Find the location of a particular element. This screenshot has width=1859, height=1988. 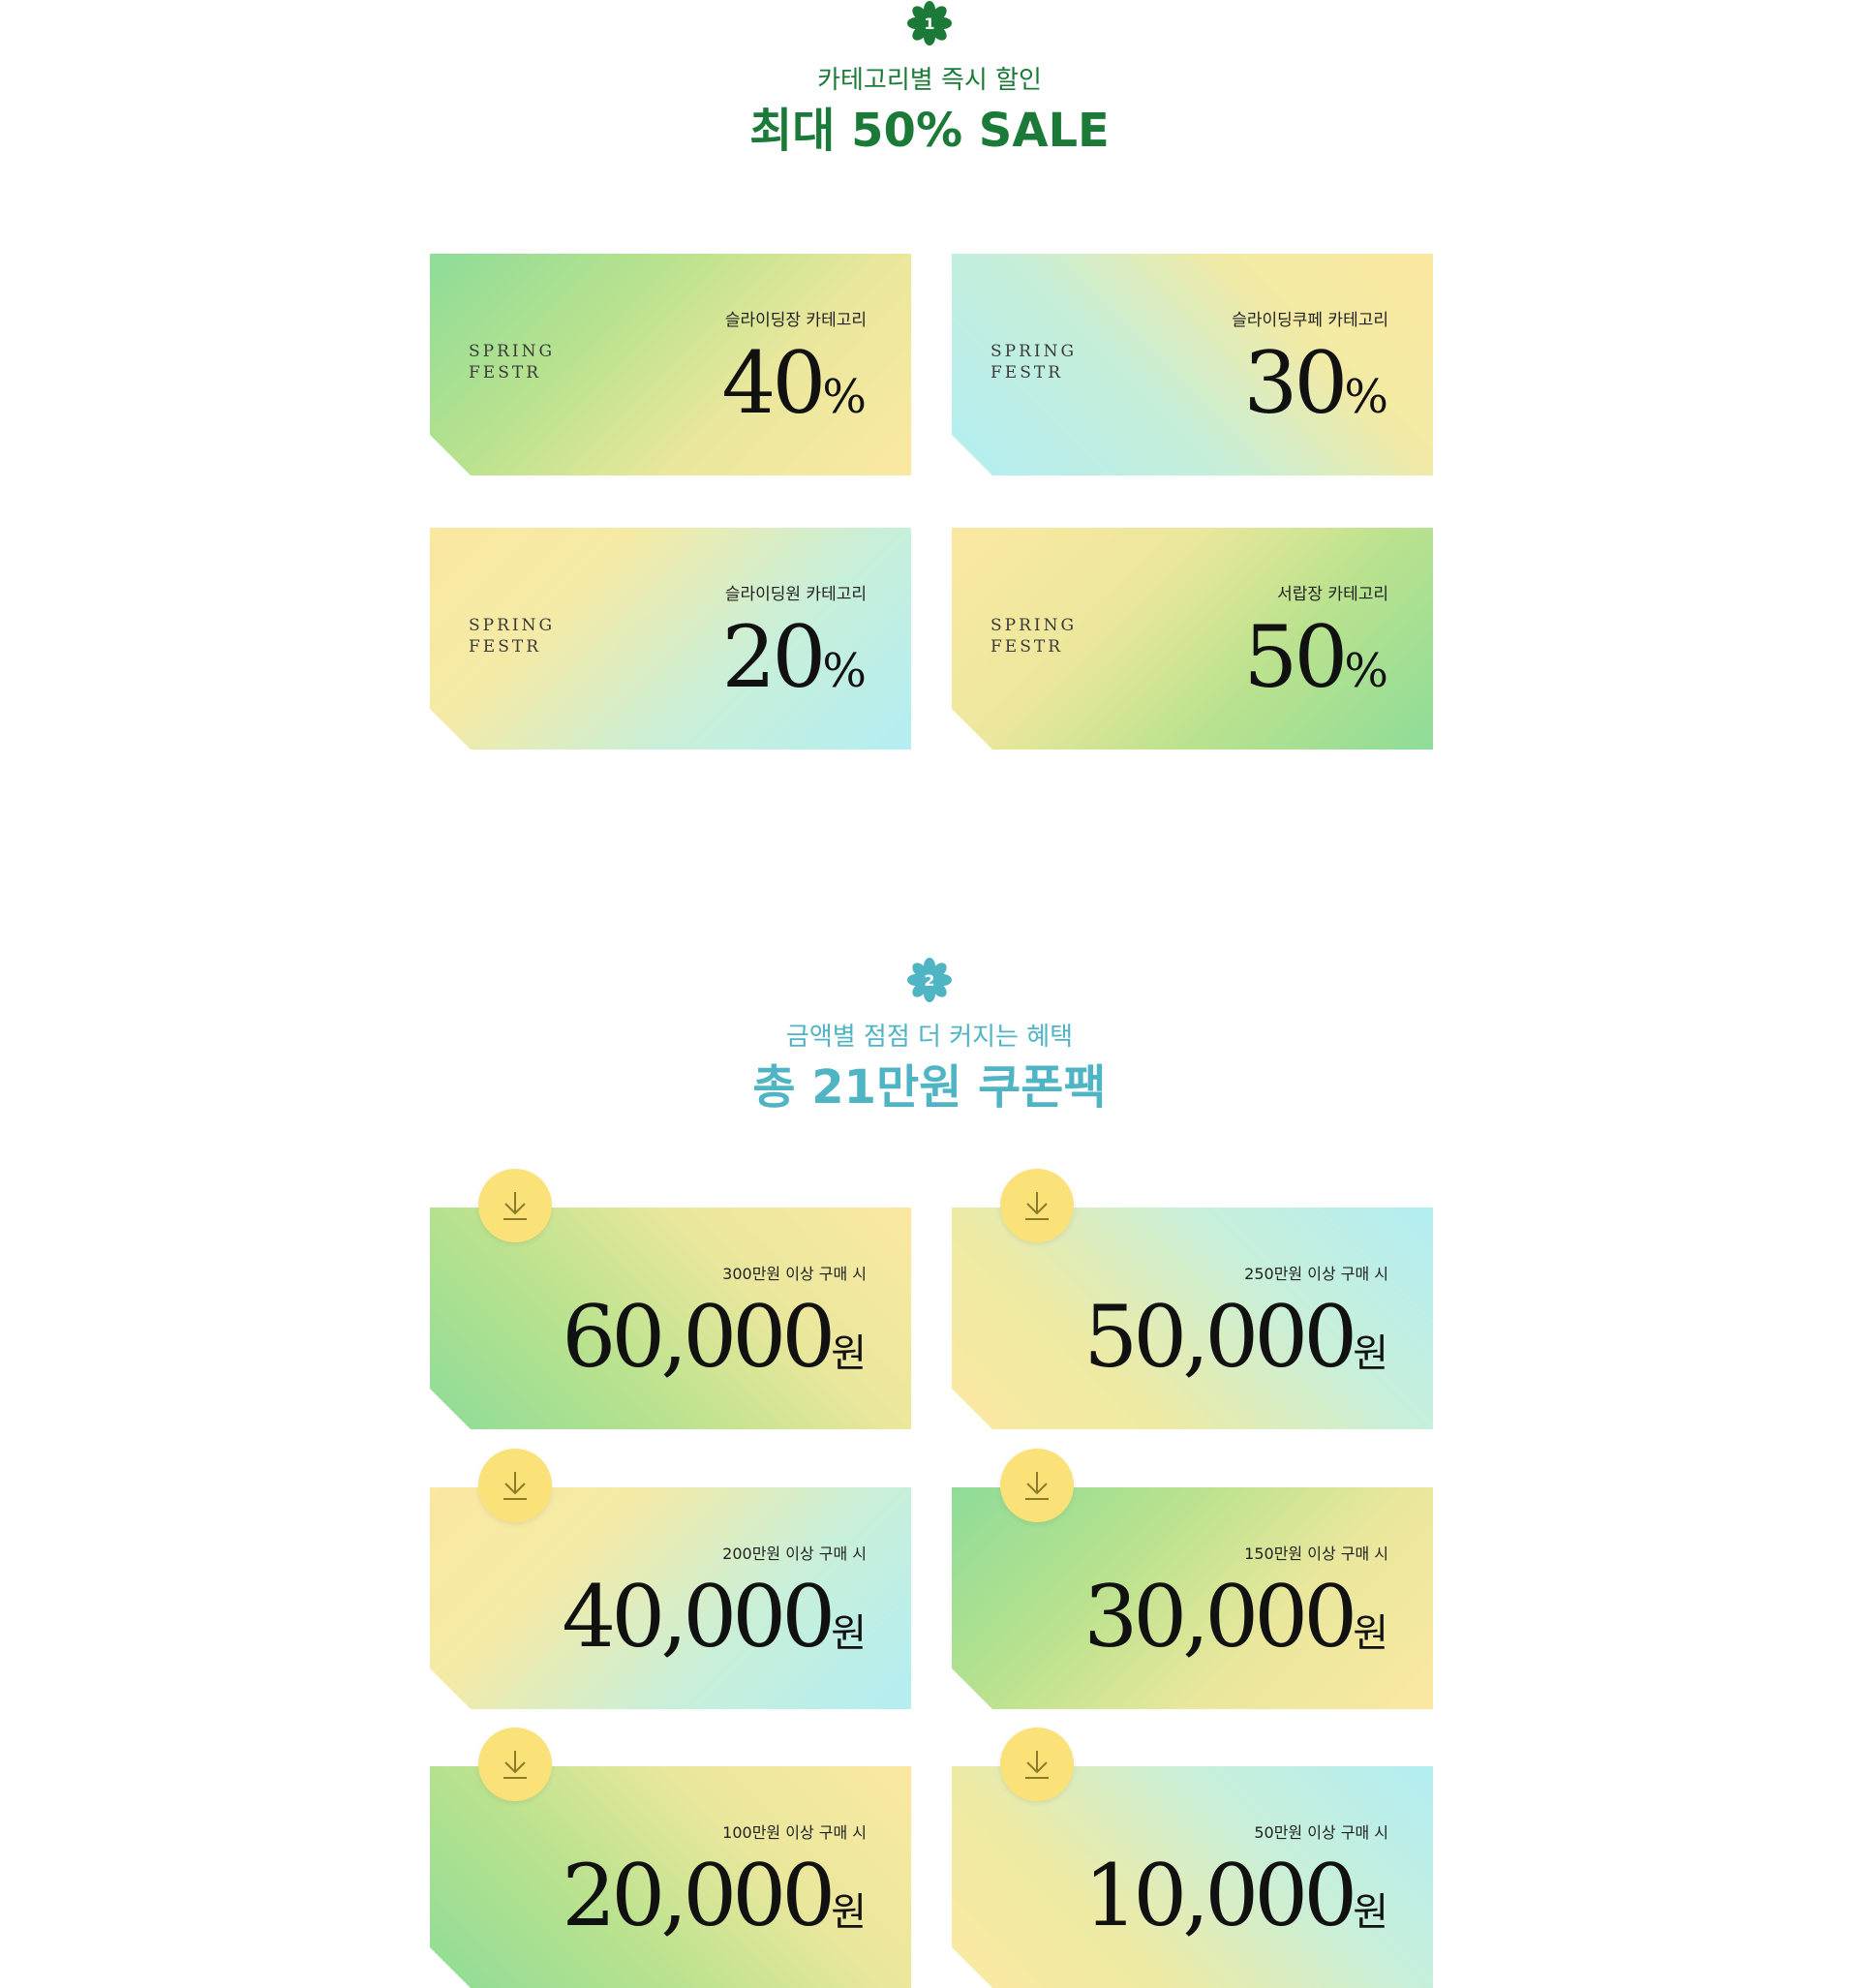

coupon-card: 300만원 이상 구매 시 60,000원 is located at coordinates (670, 1318).